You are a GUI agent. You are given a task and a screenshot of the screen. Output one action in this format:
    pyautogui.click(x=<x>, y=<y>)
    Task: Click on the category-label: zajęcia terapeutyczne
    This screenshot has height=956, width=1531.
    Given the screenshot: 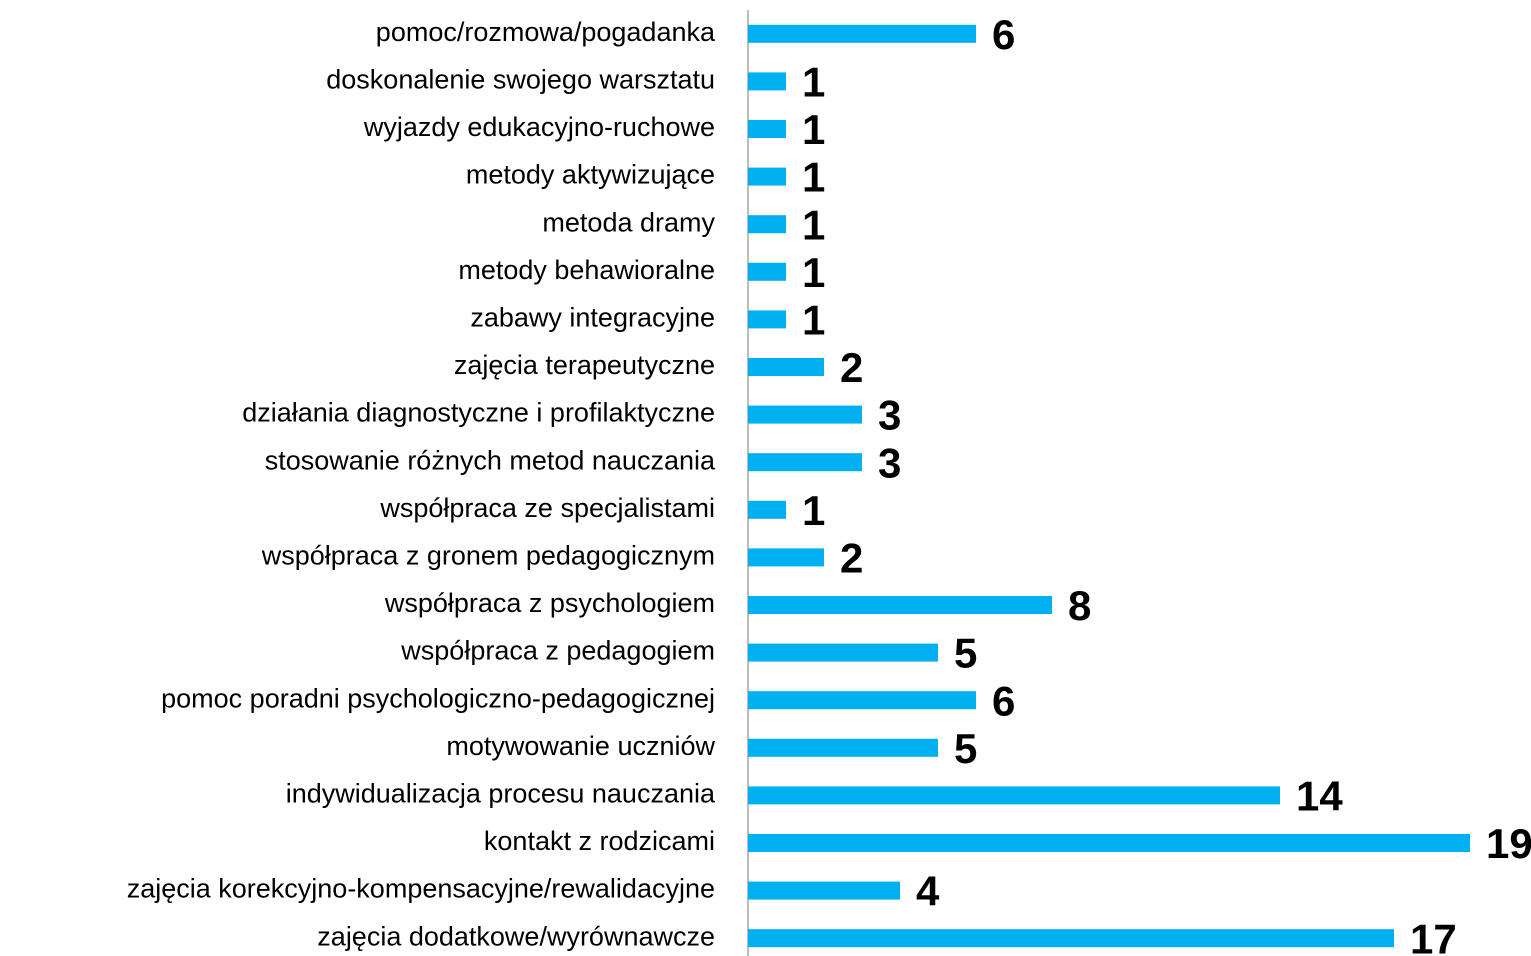 What is the action you would take?
    pyautogui.click(x=584, y=365)
    